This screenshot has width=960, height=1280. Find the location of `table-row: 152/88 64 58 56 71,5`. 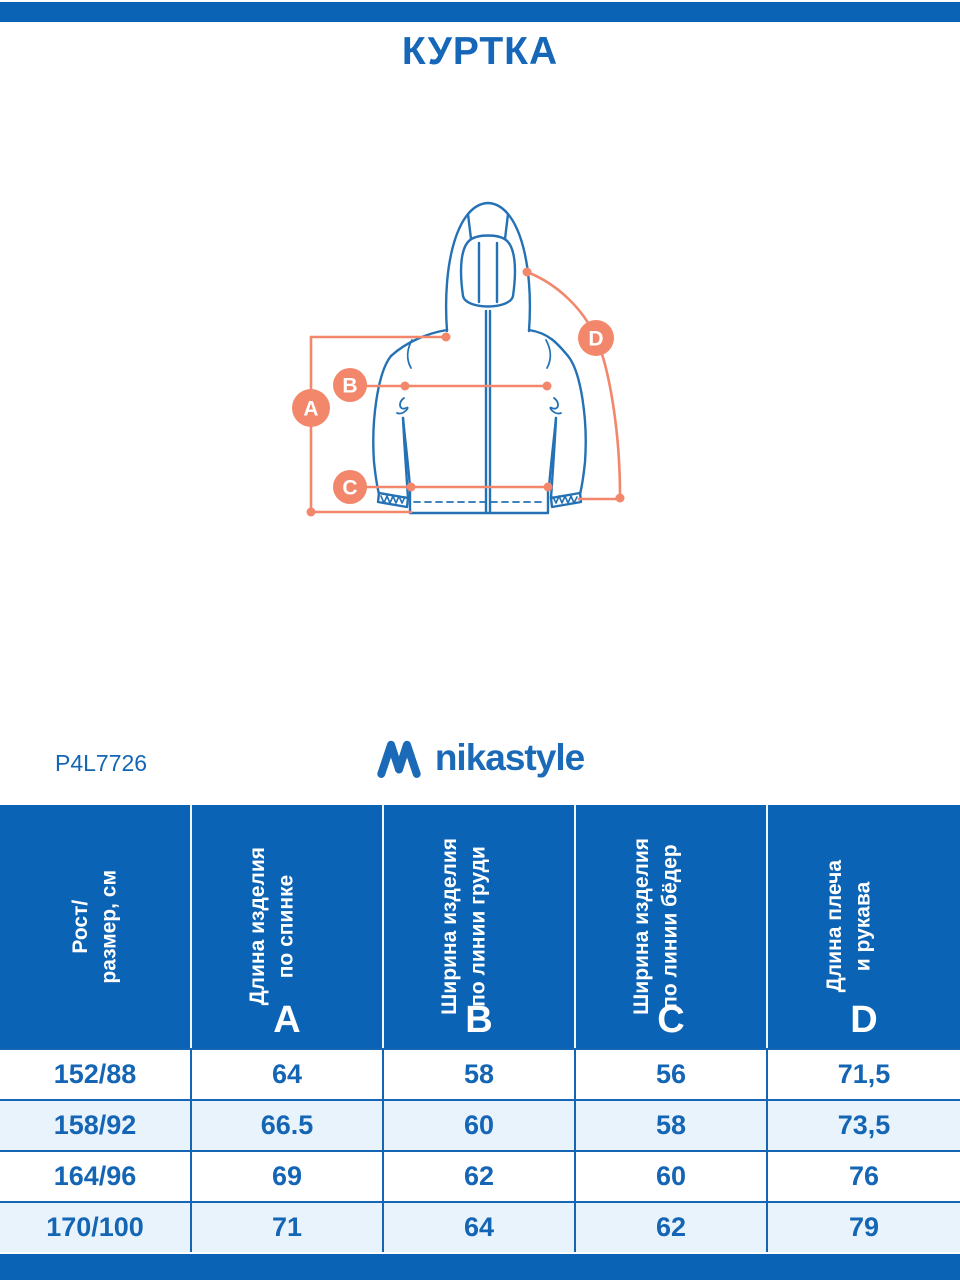

table-row: 152/88 64 58 56 71,5 is located at coordinates (480, 1073).